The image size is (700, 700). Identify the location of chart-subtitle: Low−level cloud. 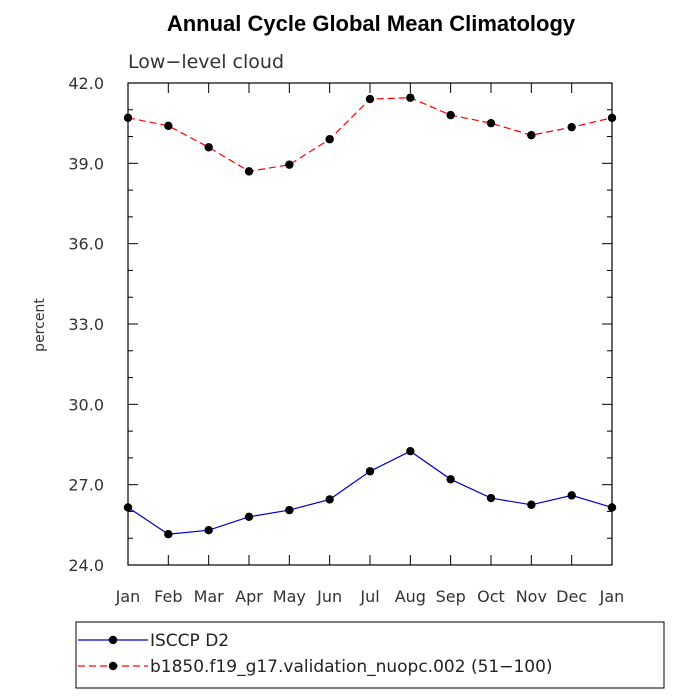
(206, 62).